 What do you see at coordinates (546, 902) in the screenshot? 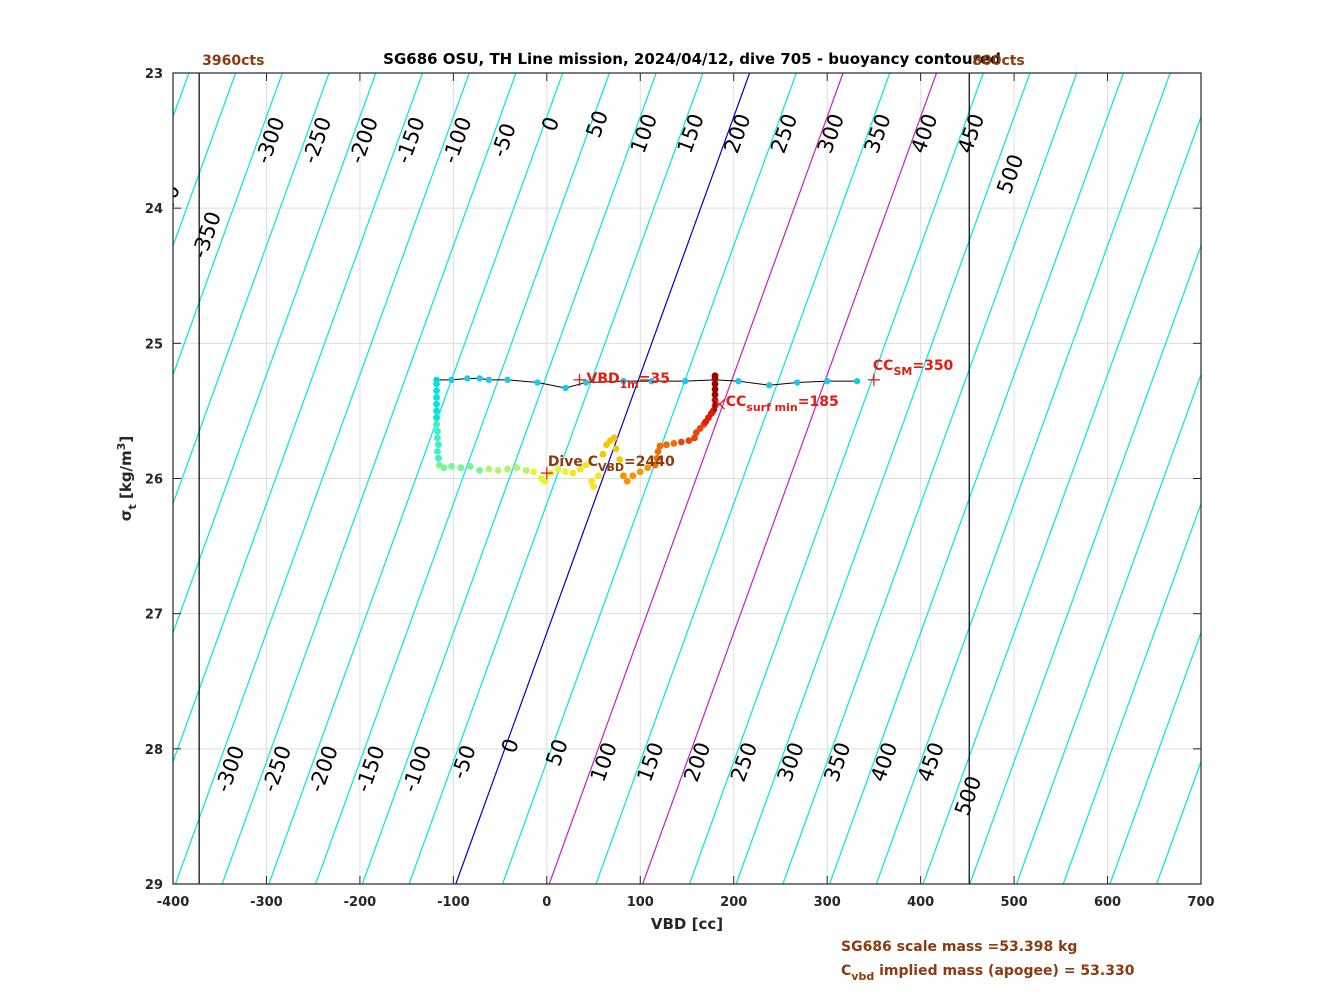
I see `x-tick-label: 0` at bounding box center [546, 902].